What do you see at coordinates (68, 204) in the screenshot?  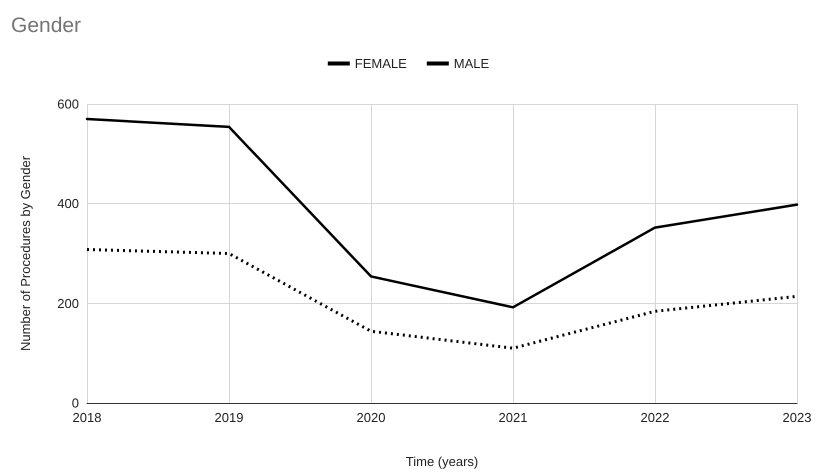 I see `y-tick-label: 400` at bounding box center [68, 204].